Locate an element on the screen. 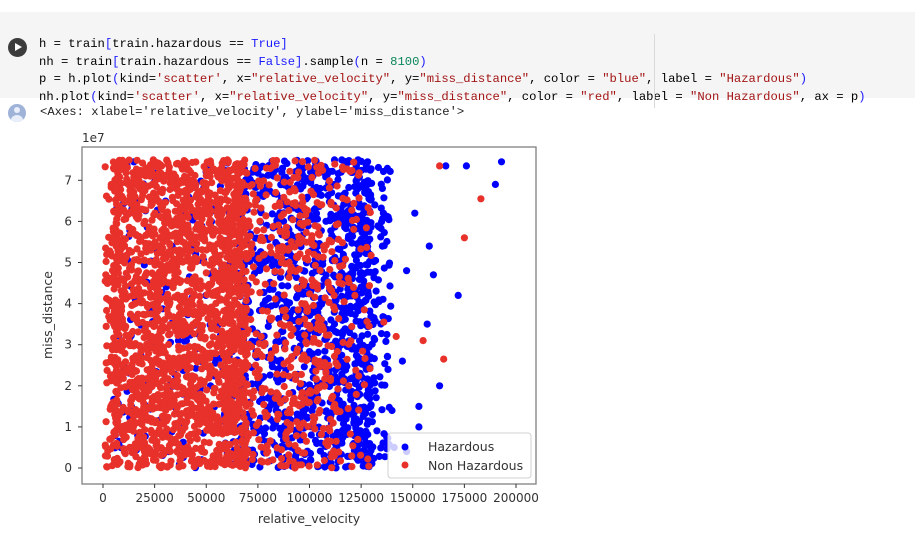 This screenshot has height=540, width=915. svg-text: 6 is located at coordinates (68, 221).